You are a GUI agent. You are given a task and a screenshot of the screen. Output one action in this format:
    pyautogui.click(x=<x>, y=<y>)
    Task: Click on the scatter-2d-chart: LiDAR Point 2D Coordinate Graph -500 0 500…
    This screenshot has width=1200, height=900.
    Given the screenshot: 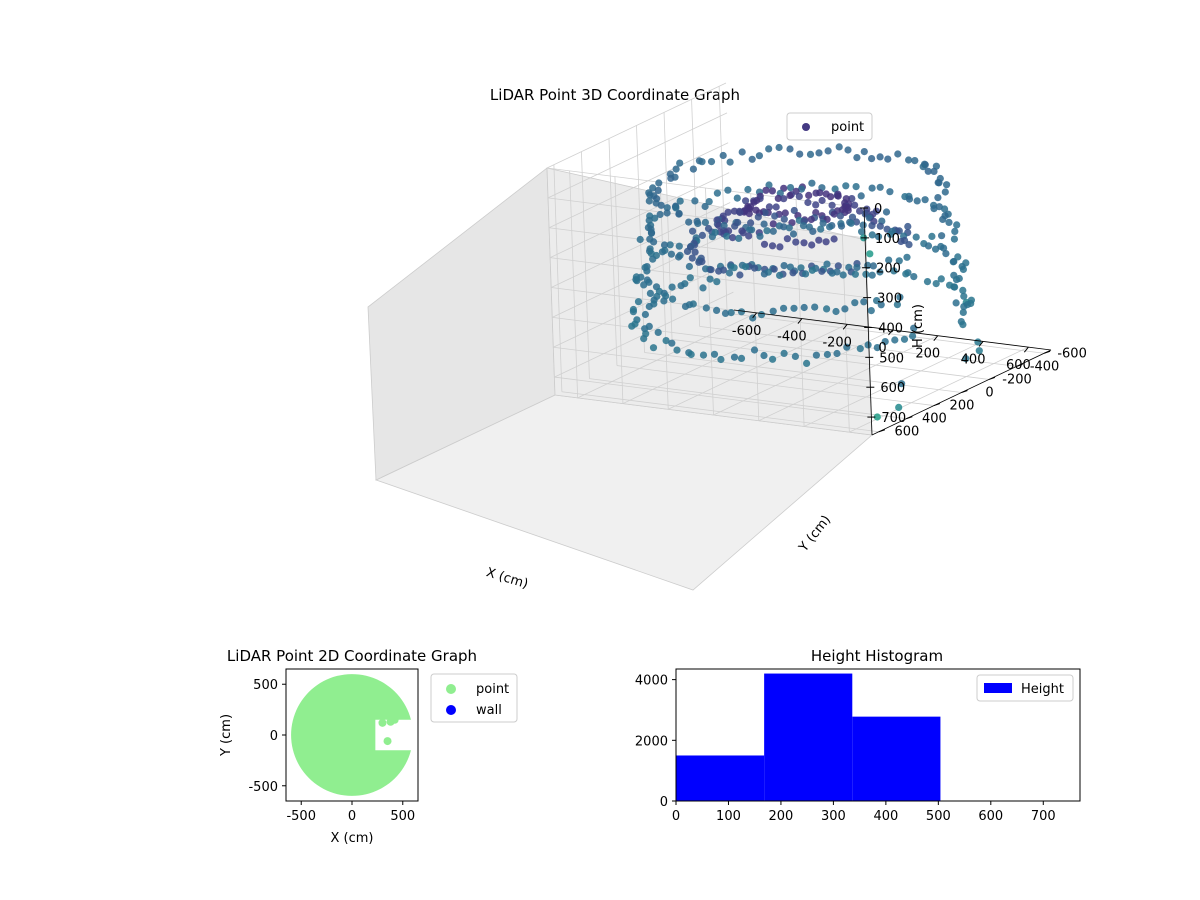 What is the action you would take?
    pyautogui.click(x=368, y=746)
    